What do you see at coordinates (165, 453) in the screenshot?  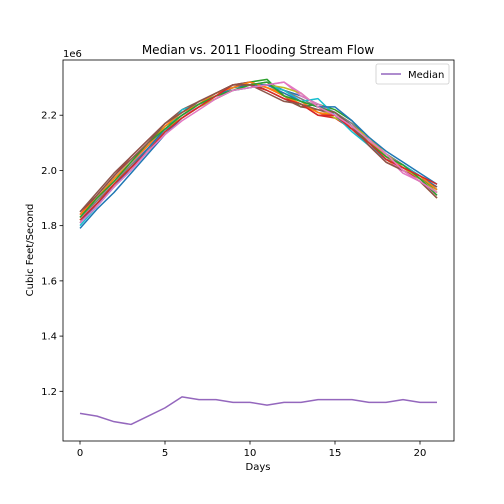 I see `x-tick-label: 5` at bounding box center [165, 453].